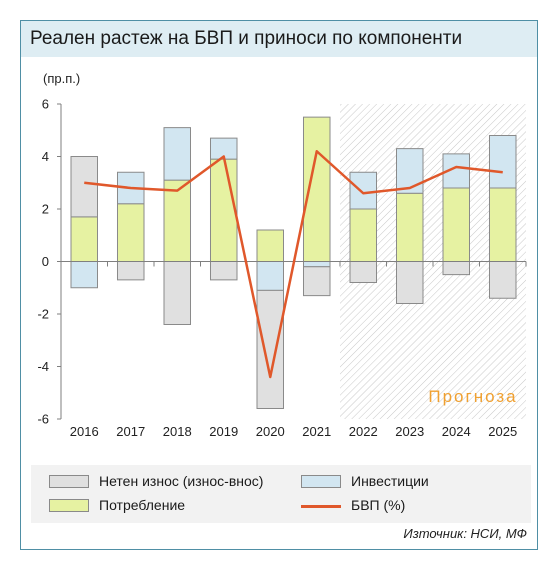  Describe the element at coordinates (69, 481) in the screenshot. I see `legend-swatch-net-export` at that location.